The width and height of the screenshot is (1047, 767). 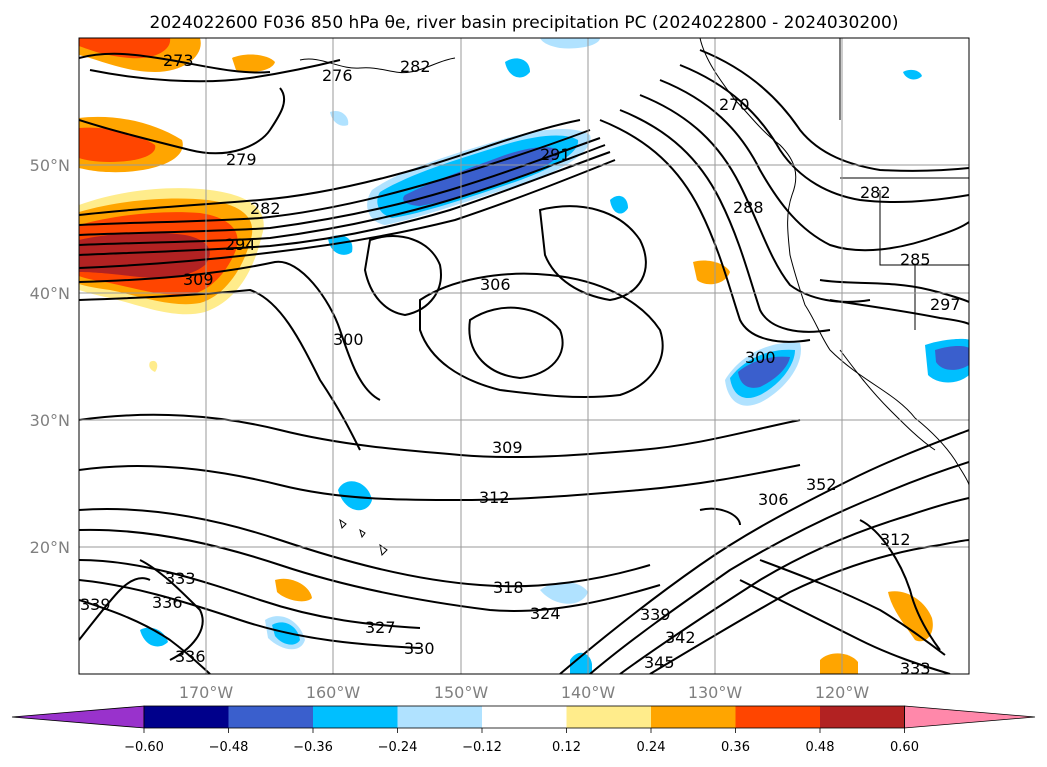 What do you see at coordinates (508, 587) in the screenshot?
I see `contour-label: 318` at bounding box center [508, 587].